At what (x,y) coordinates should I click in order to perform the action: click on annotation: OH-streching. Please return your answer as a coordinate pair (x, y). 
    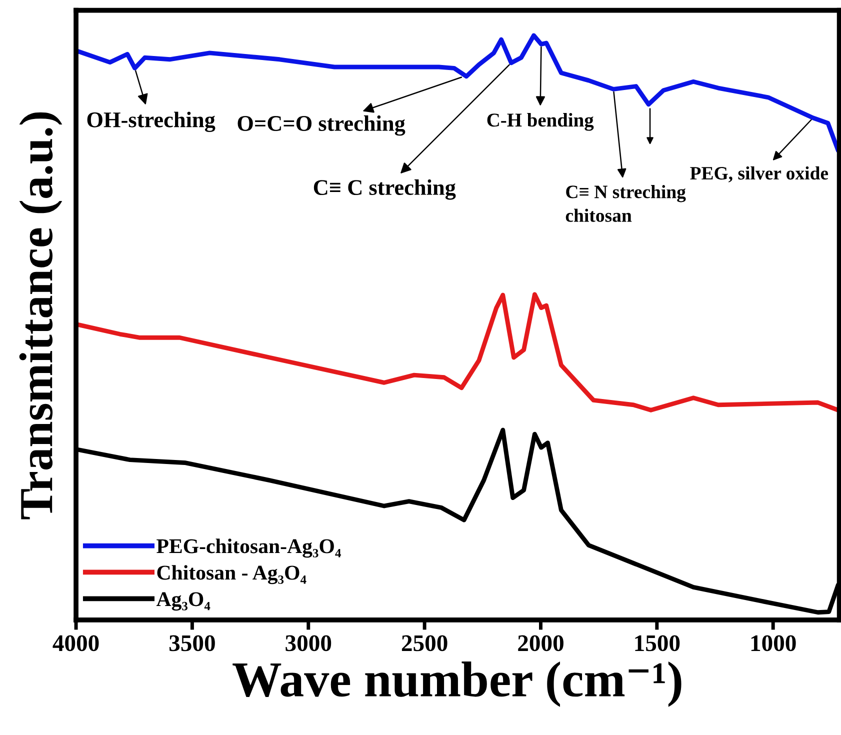
    Looking at the image, I should click on (151, 122).